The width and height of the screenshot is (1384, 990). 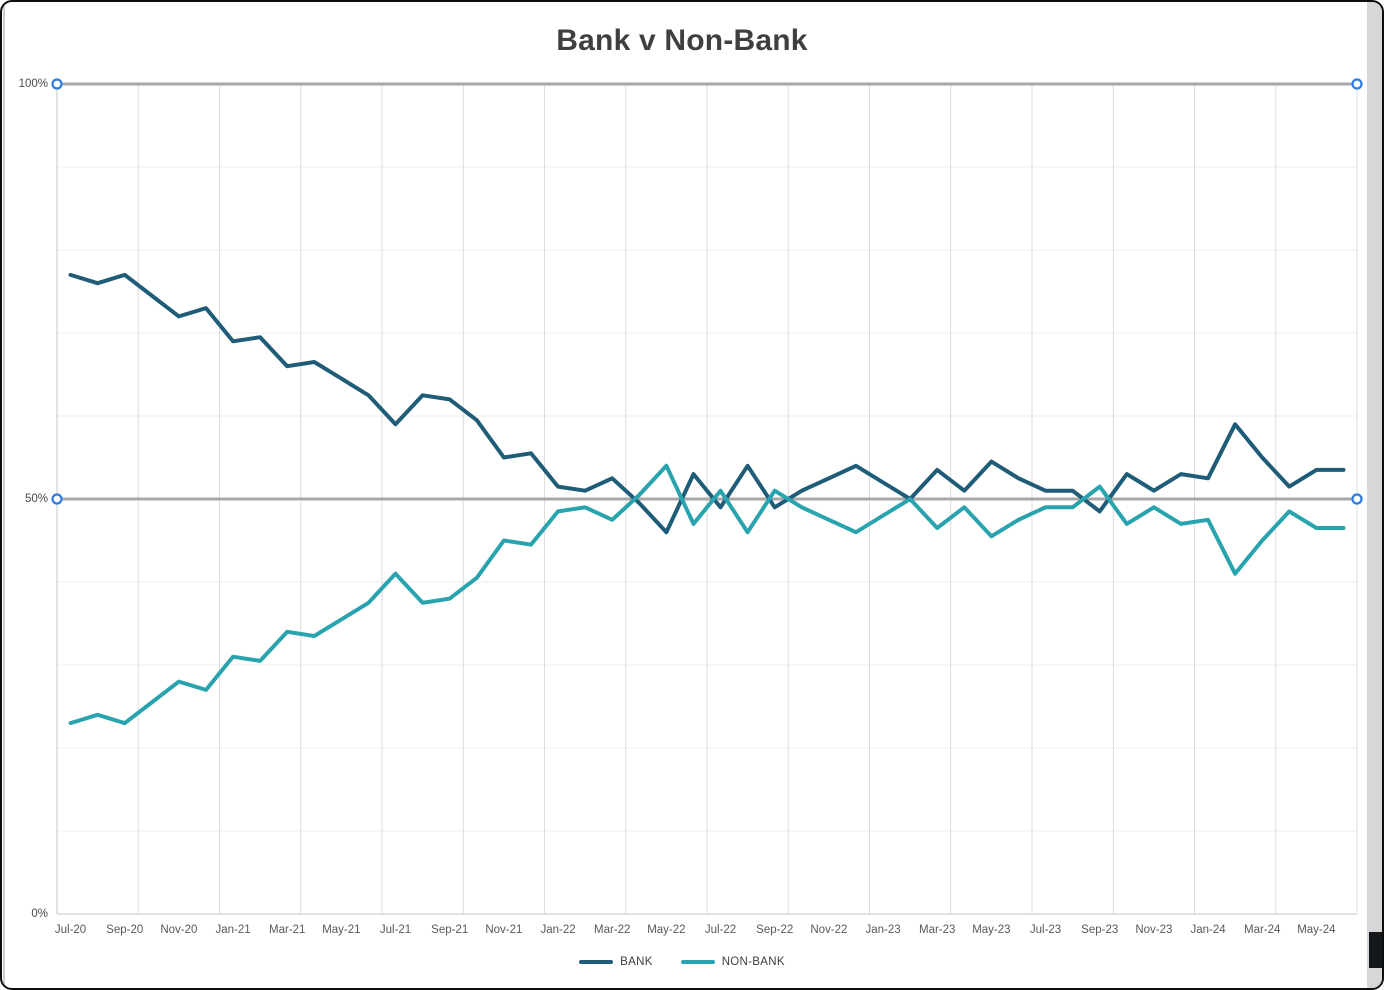 What do you see at coordinates (341, 930) in the screenshot?
I see `x-axis-tick-label: May-21` at bounding box center [341, 930].